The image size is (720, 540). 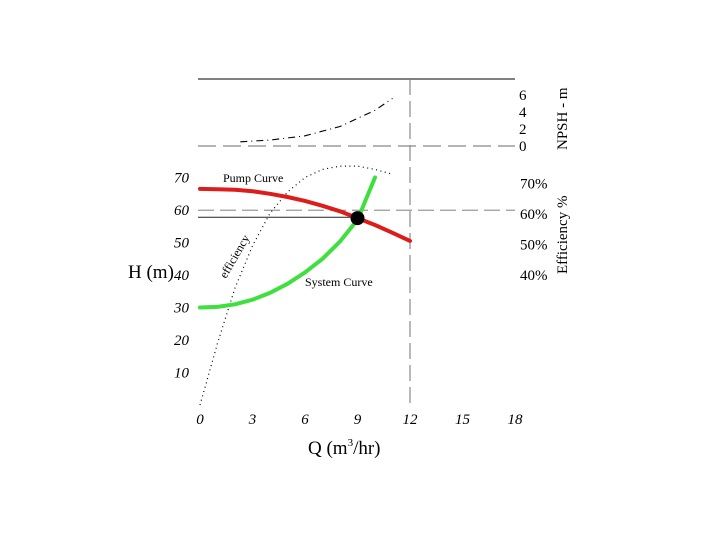 I want to click on npsh-tick-label: 0, so click(x=523, y=147).